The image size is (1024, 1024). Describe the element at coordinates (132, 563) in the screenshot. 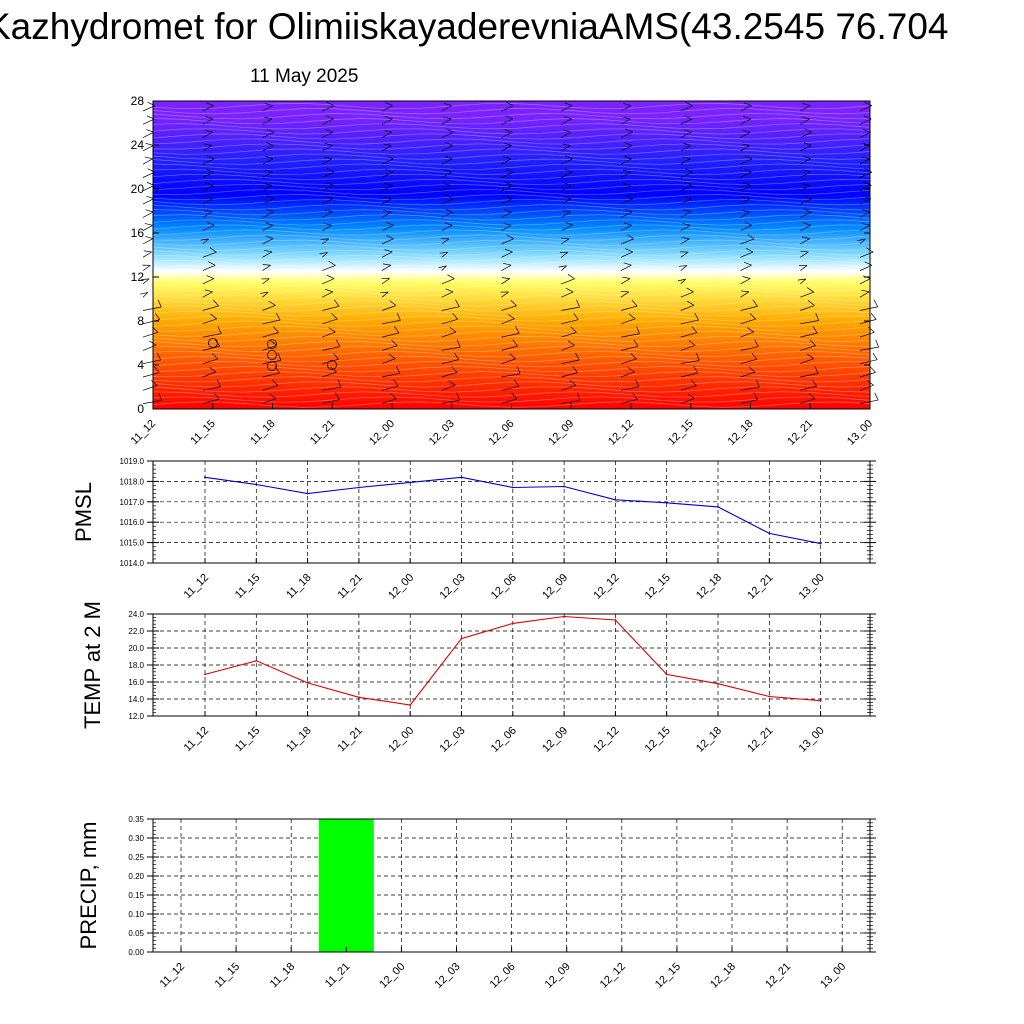

I see `y-tick-label: 1014.0` at that location.